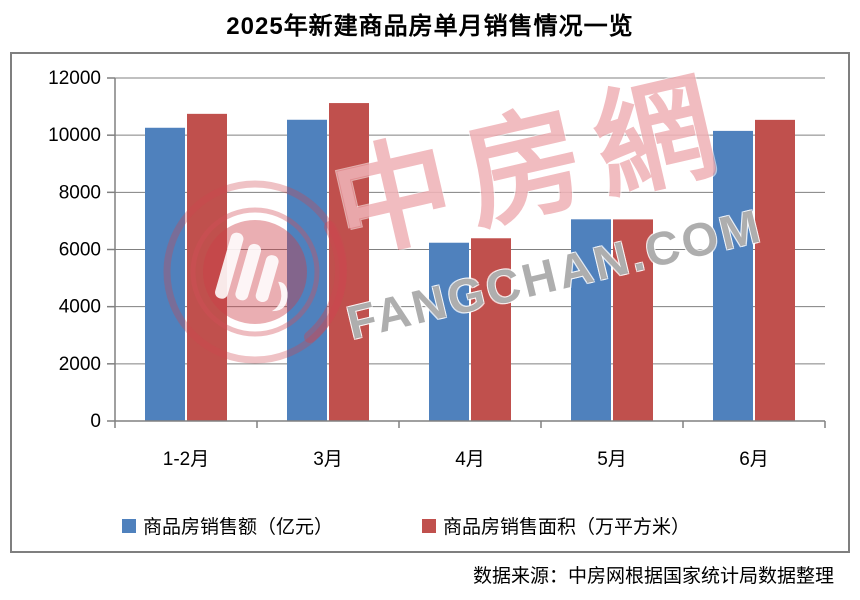  What do you see at coordinates (207, 267) in the screenshot?
I see `bar-1-2月-s1` at bounding box center [207, 267].